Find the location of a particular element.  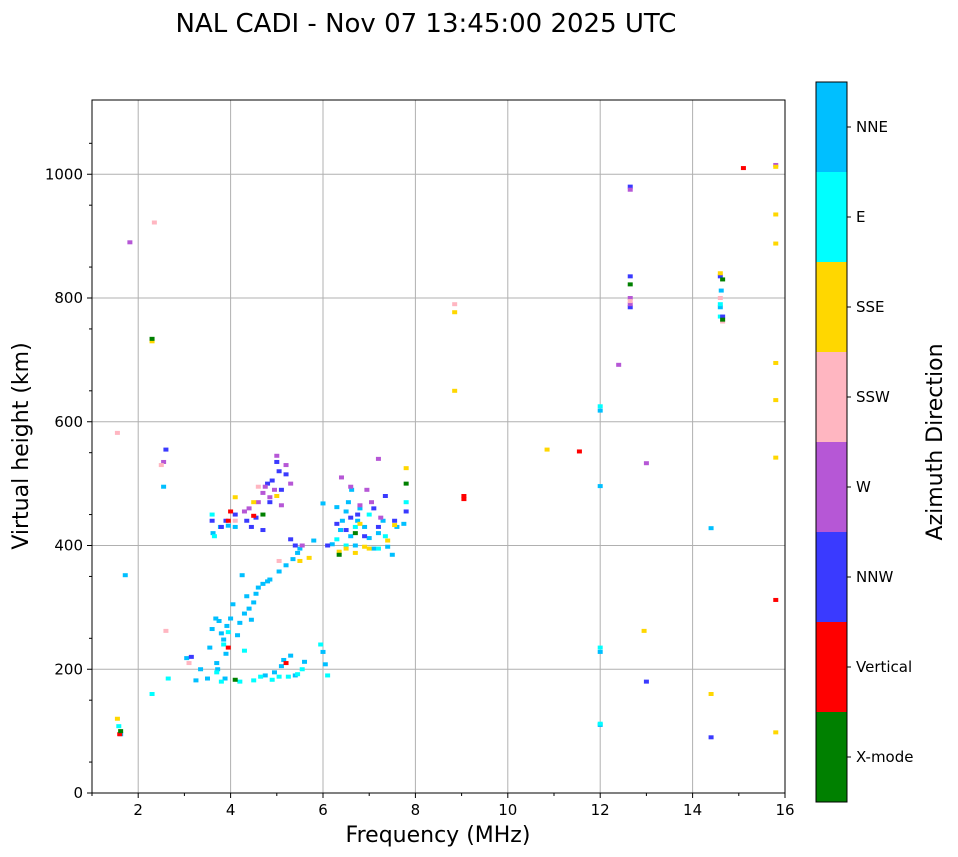

x-tick-label: 10 is located at coordinates (507, 810).